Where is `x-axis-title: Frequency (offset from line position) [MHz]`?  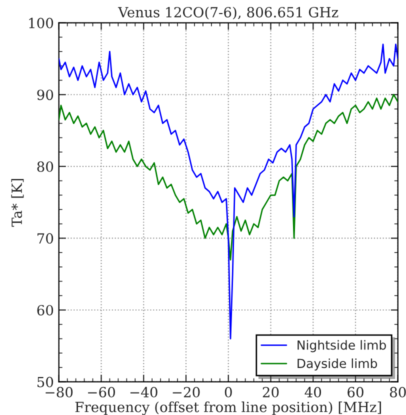
x-axis-title: Frequency (offset from line position) [MHz] is located at coordinates (228, 408).